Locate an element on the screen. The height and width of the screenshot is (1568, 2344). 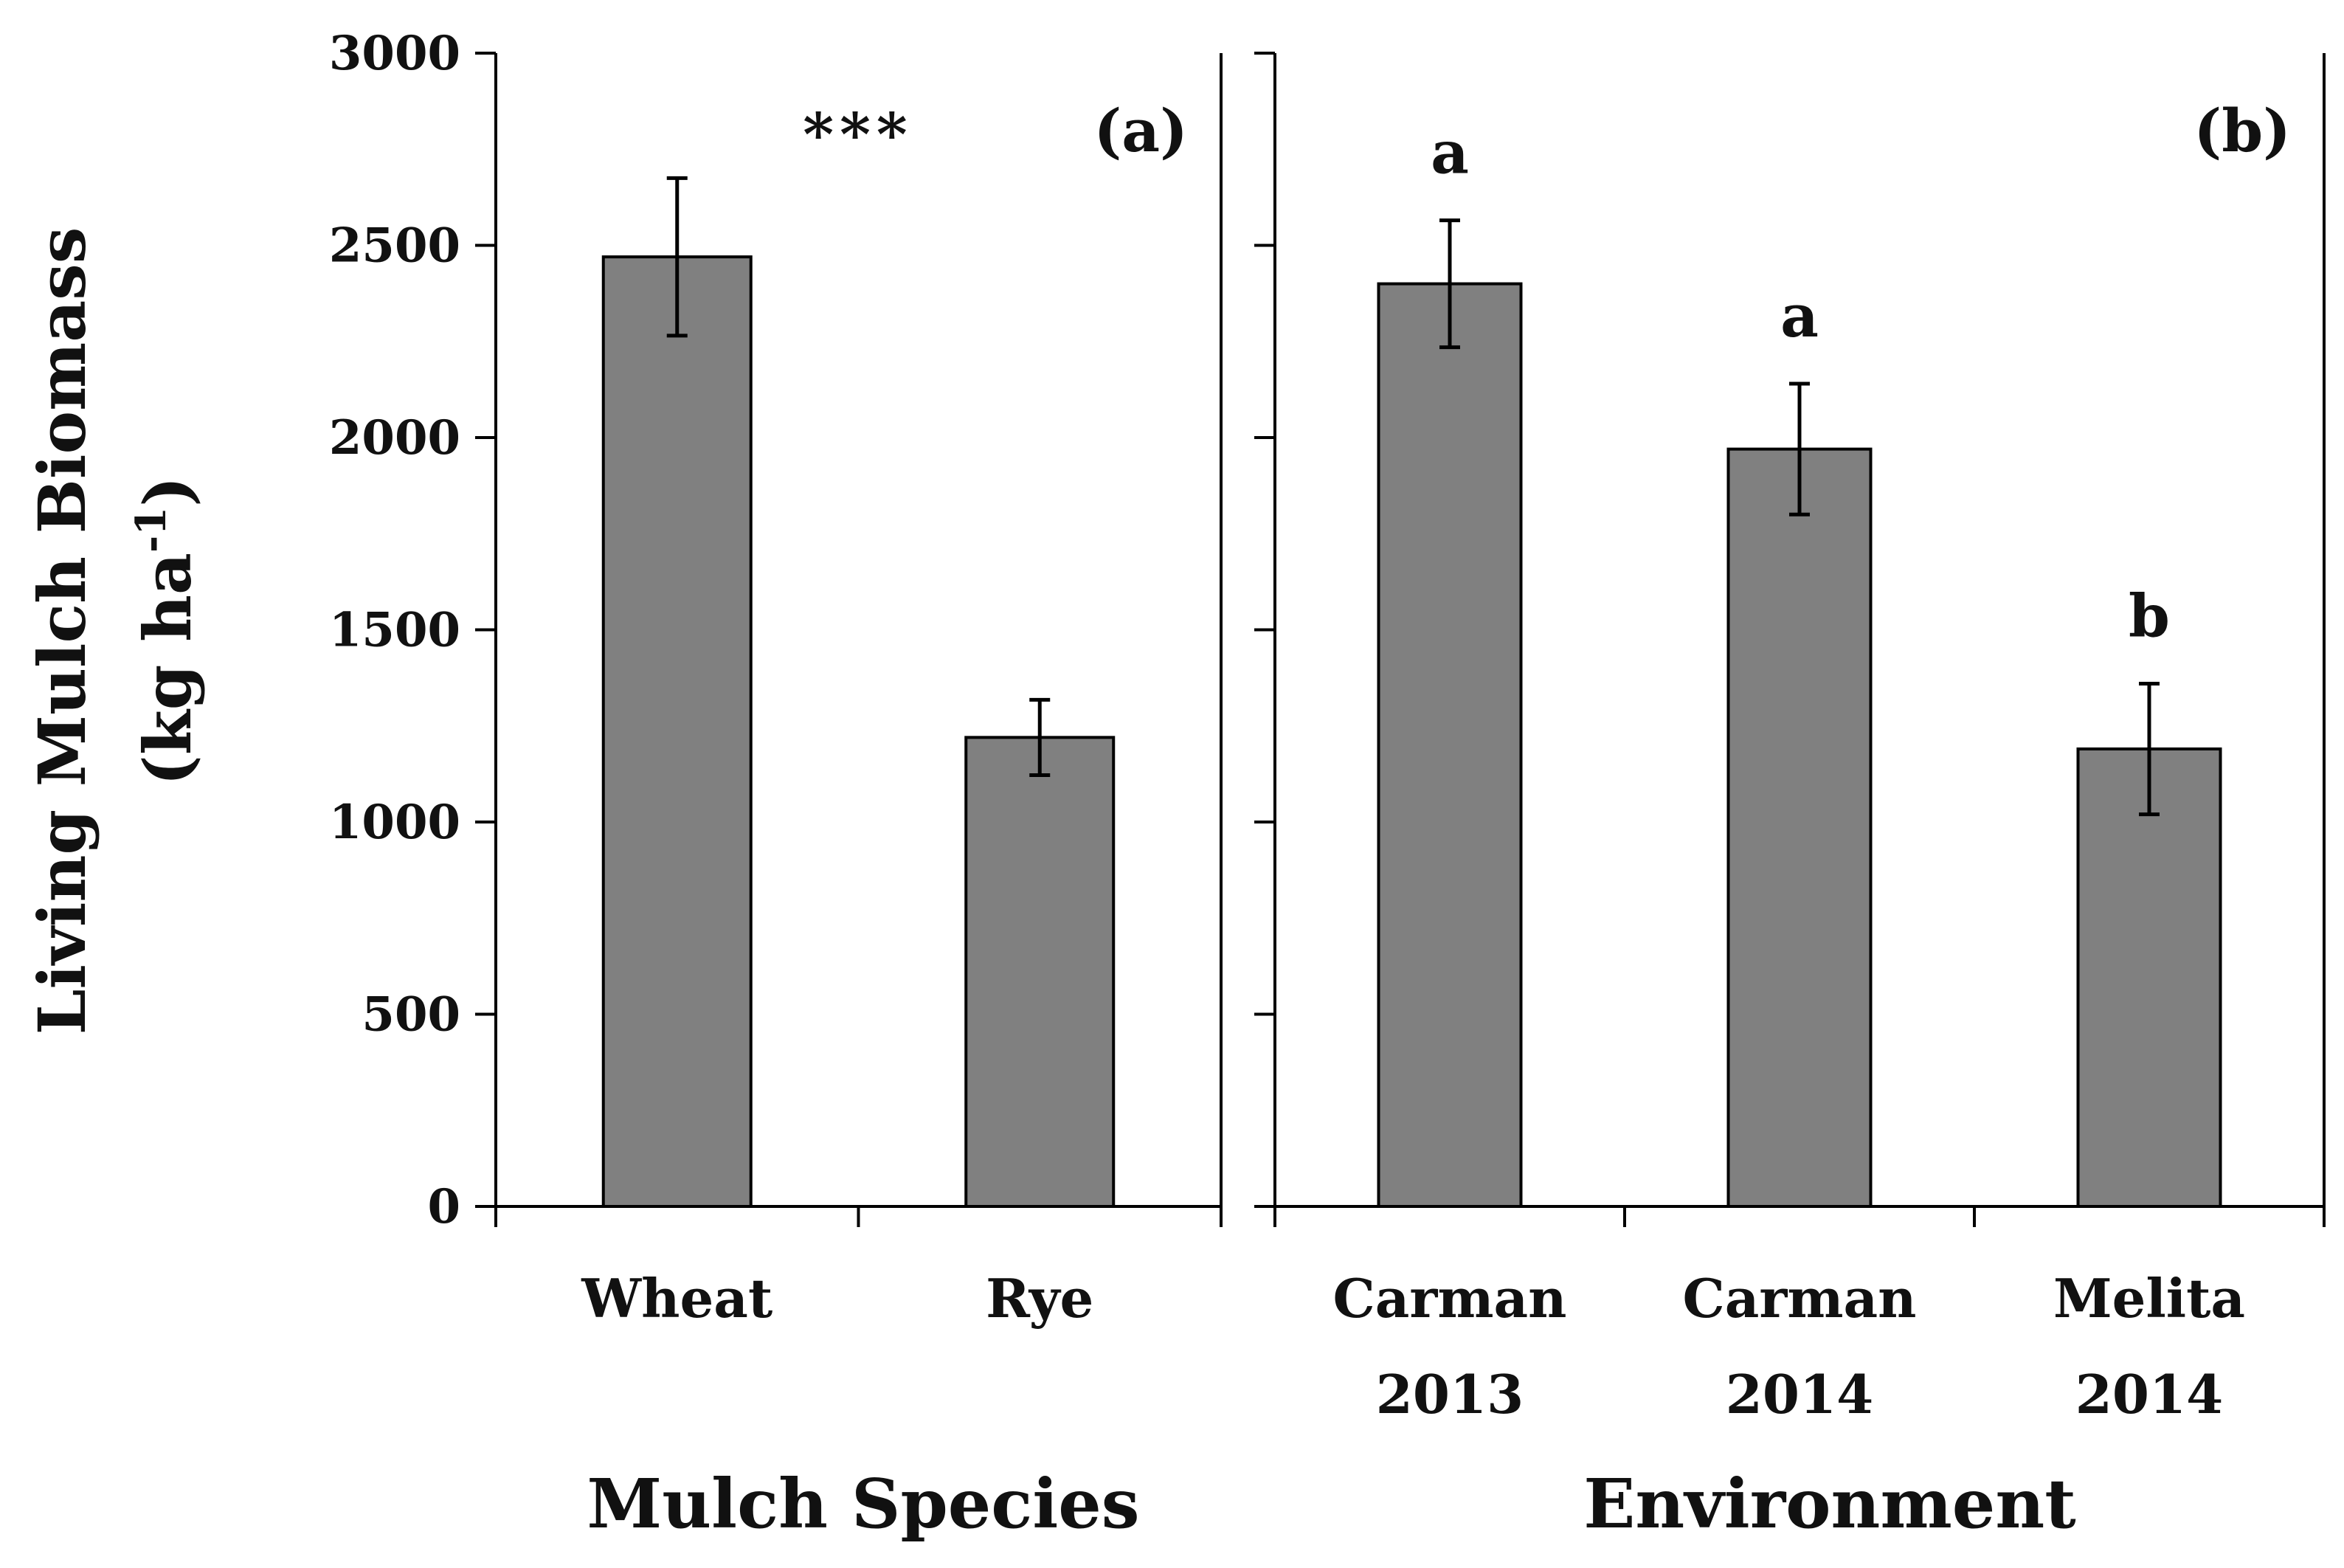
panel-a-x-ticks is located at coordinates (858, 1216).